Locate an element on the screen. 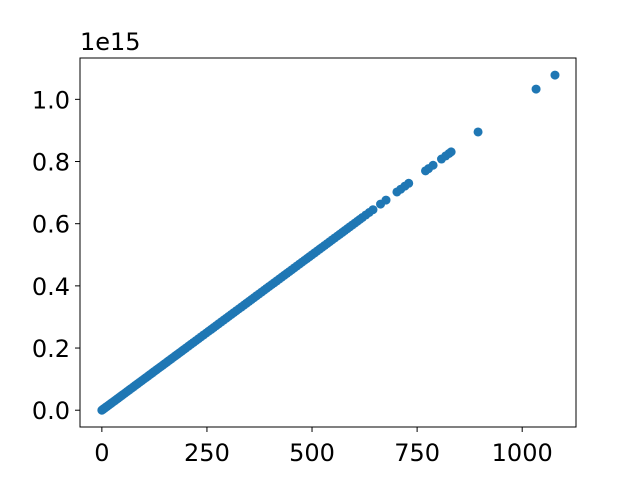 Image resolution: width=640 pixels, height=480 pixels. y-axis-ticks: 0.0 0.2 0.4 0.6 0.8 1.0 is located at coordinates (56, 255).